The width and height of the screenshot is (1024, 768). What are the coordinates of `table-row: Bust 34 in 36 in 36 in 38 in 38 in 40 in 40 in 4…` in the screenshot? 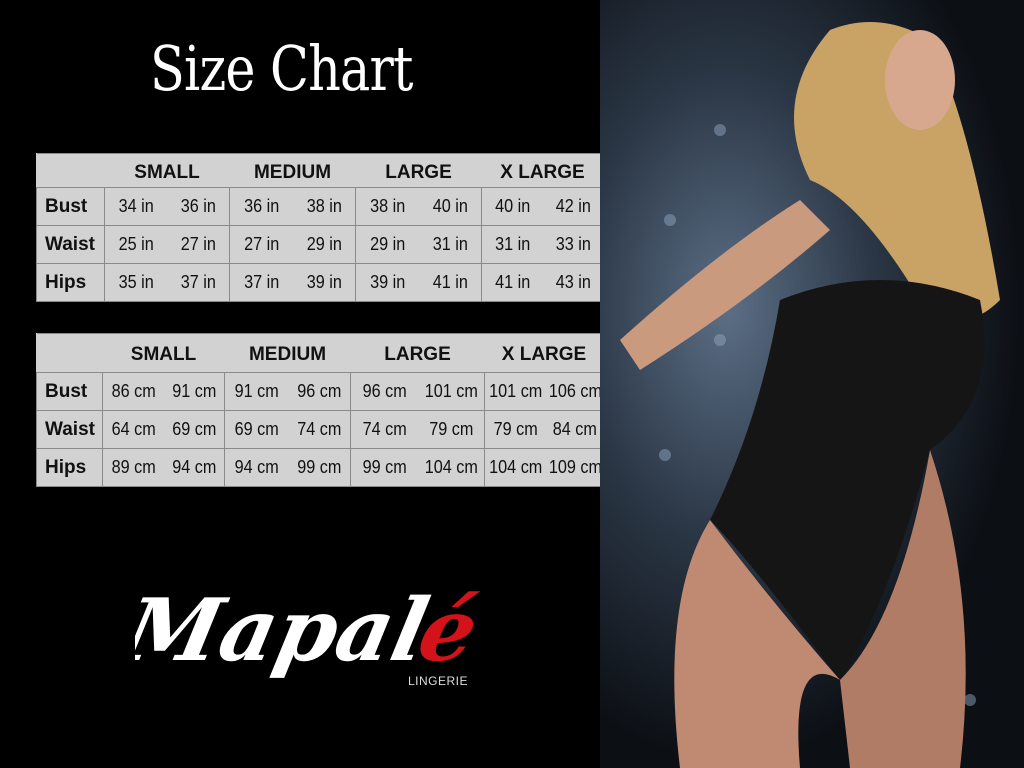 It's located at (320, 206).